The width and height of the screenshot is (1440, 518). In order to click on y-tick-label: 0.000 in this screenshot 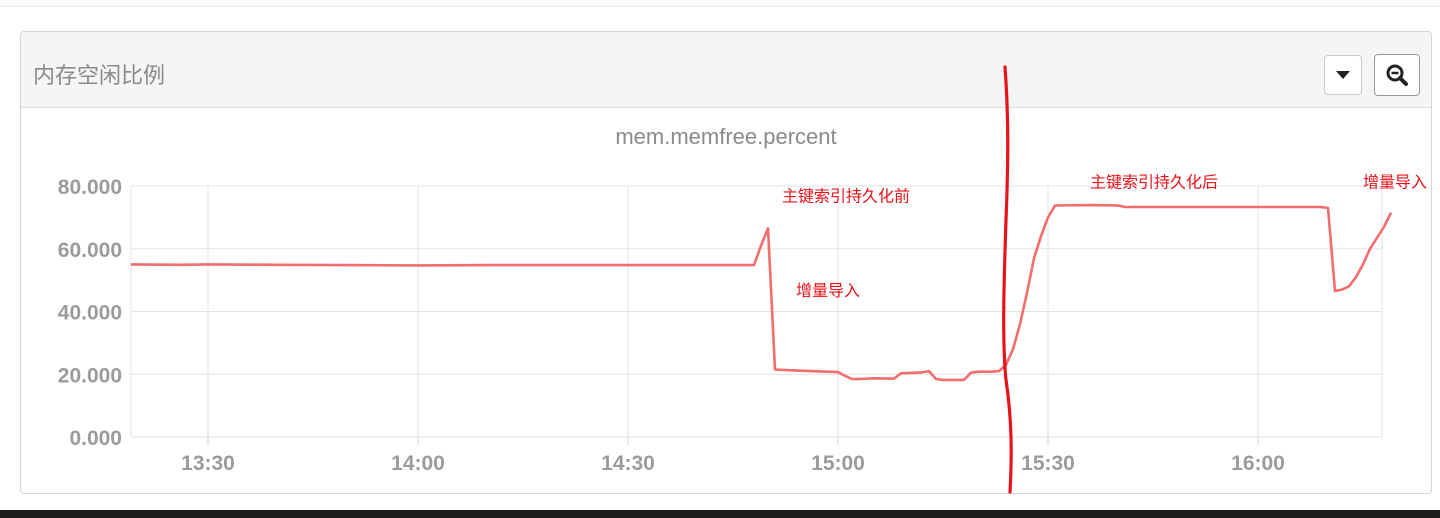, I will do `click(95, 438)`.